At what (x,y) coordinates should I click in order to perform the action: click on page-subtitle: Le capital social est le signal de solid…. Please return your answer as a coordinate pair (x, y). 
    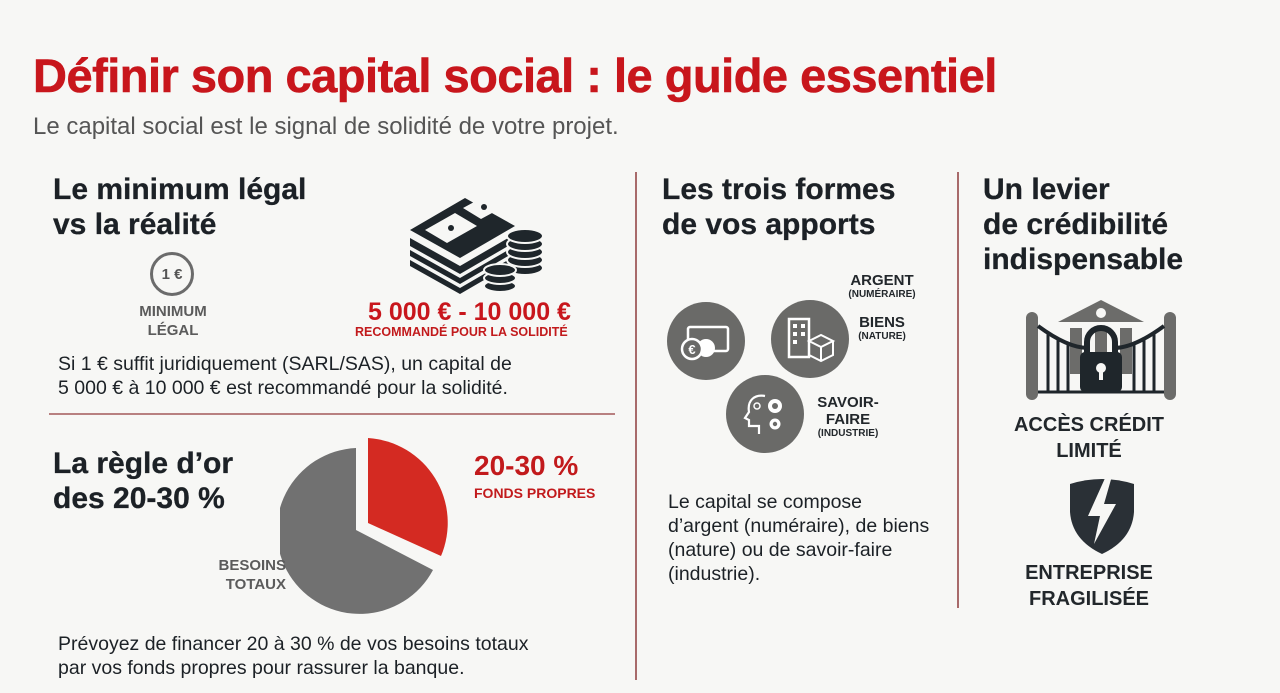
    Looking at the image, I should click on (326, 126).